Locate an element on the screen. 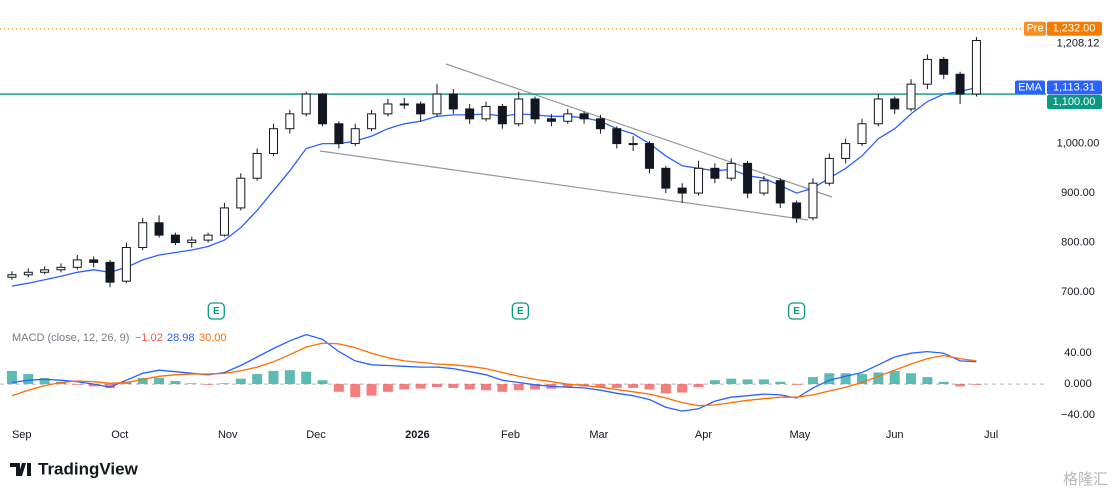 The image size is (1116, 496). pre-tag-label: Pre is located at coordinates (1034, 29).